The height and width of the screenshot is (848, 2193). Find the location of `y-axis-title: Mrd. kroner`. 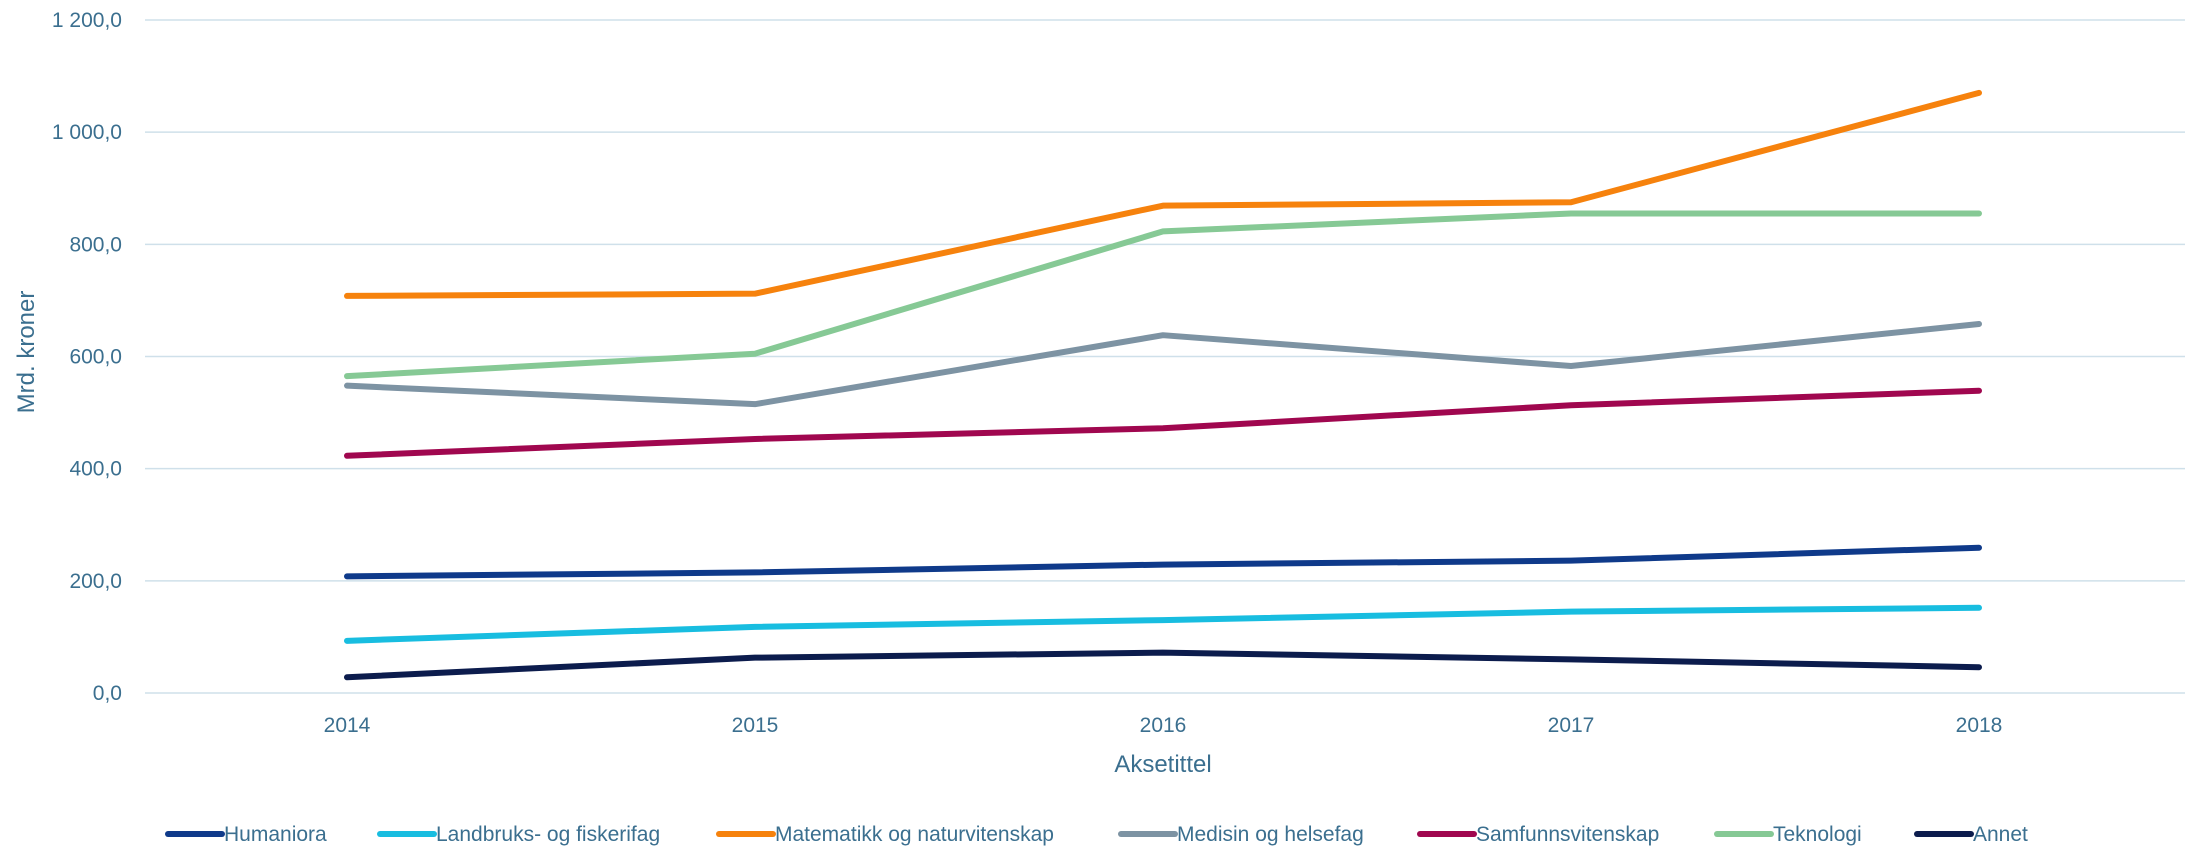

y-axis-title: Mrd. kroner is located at coordinates (26, 352).